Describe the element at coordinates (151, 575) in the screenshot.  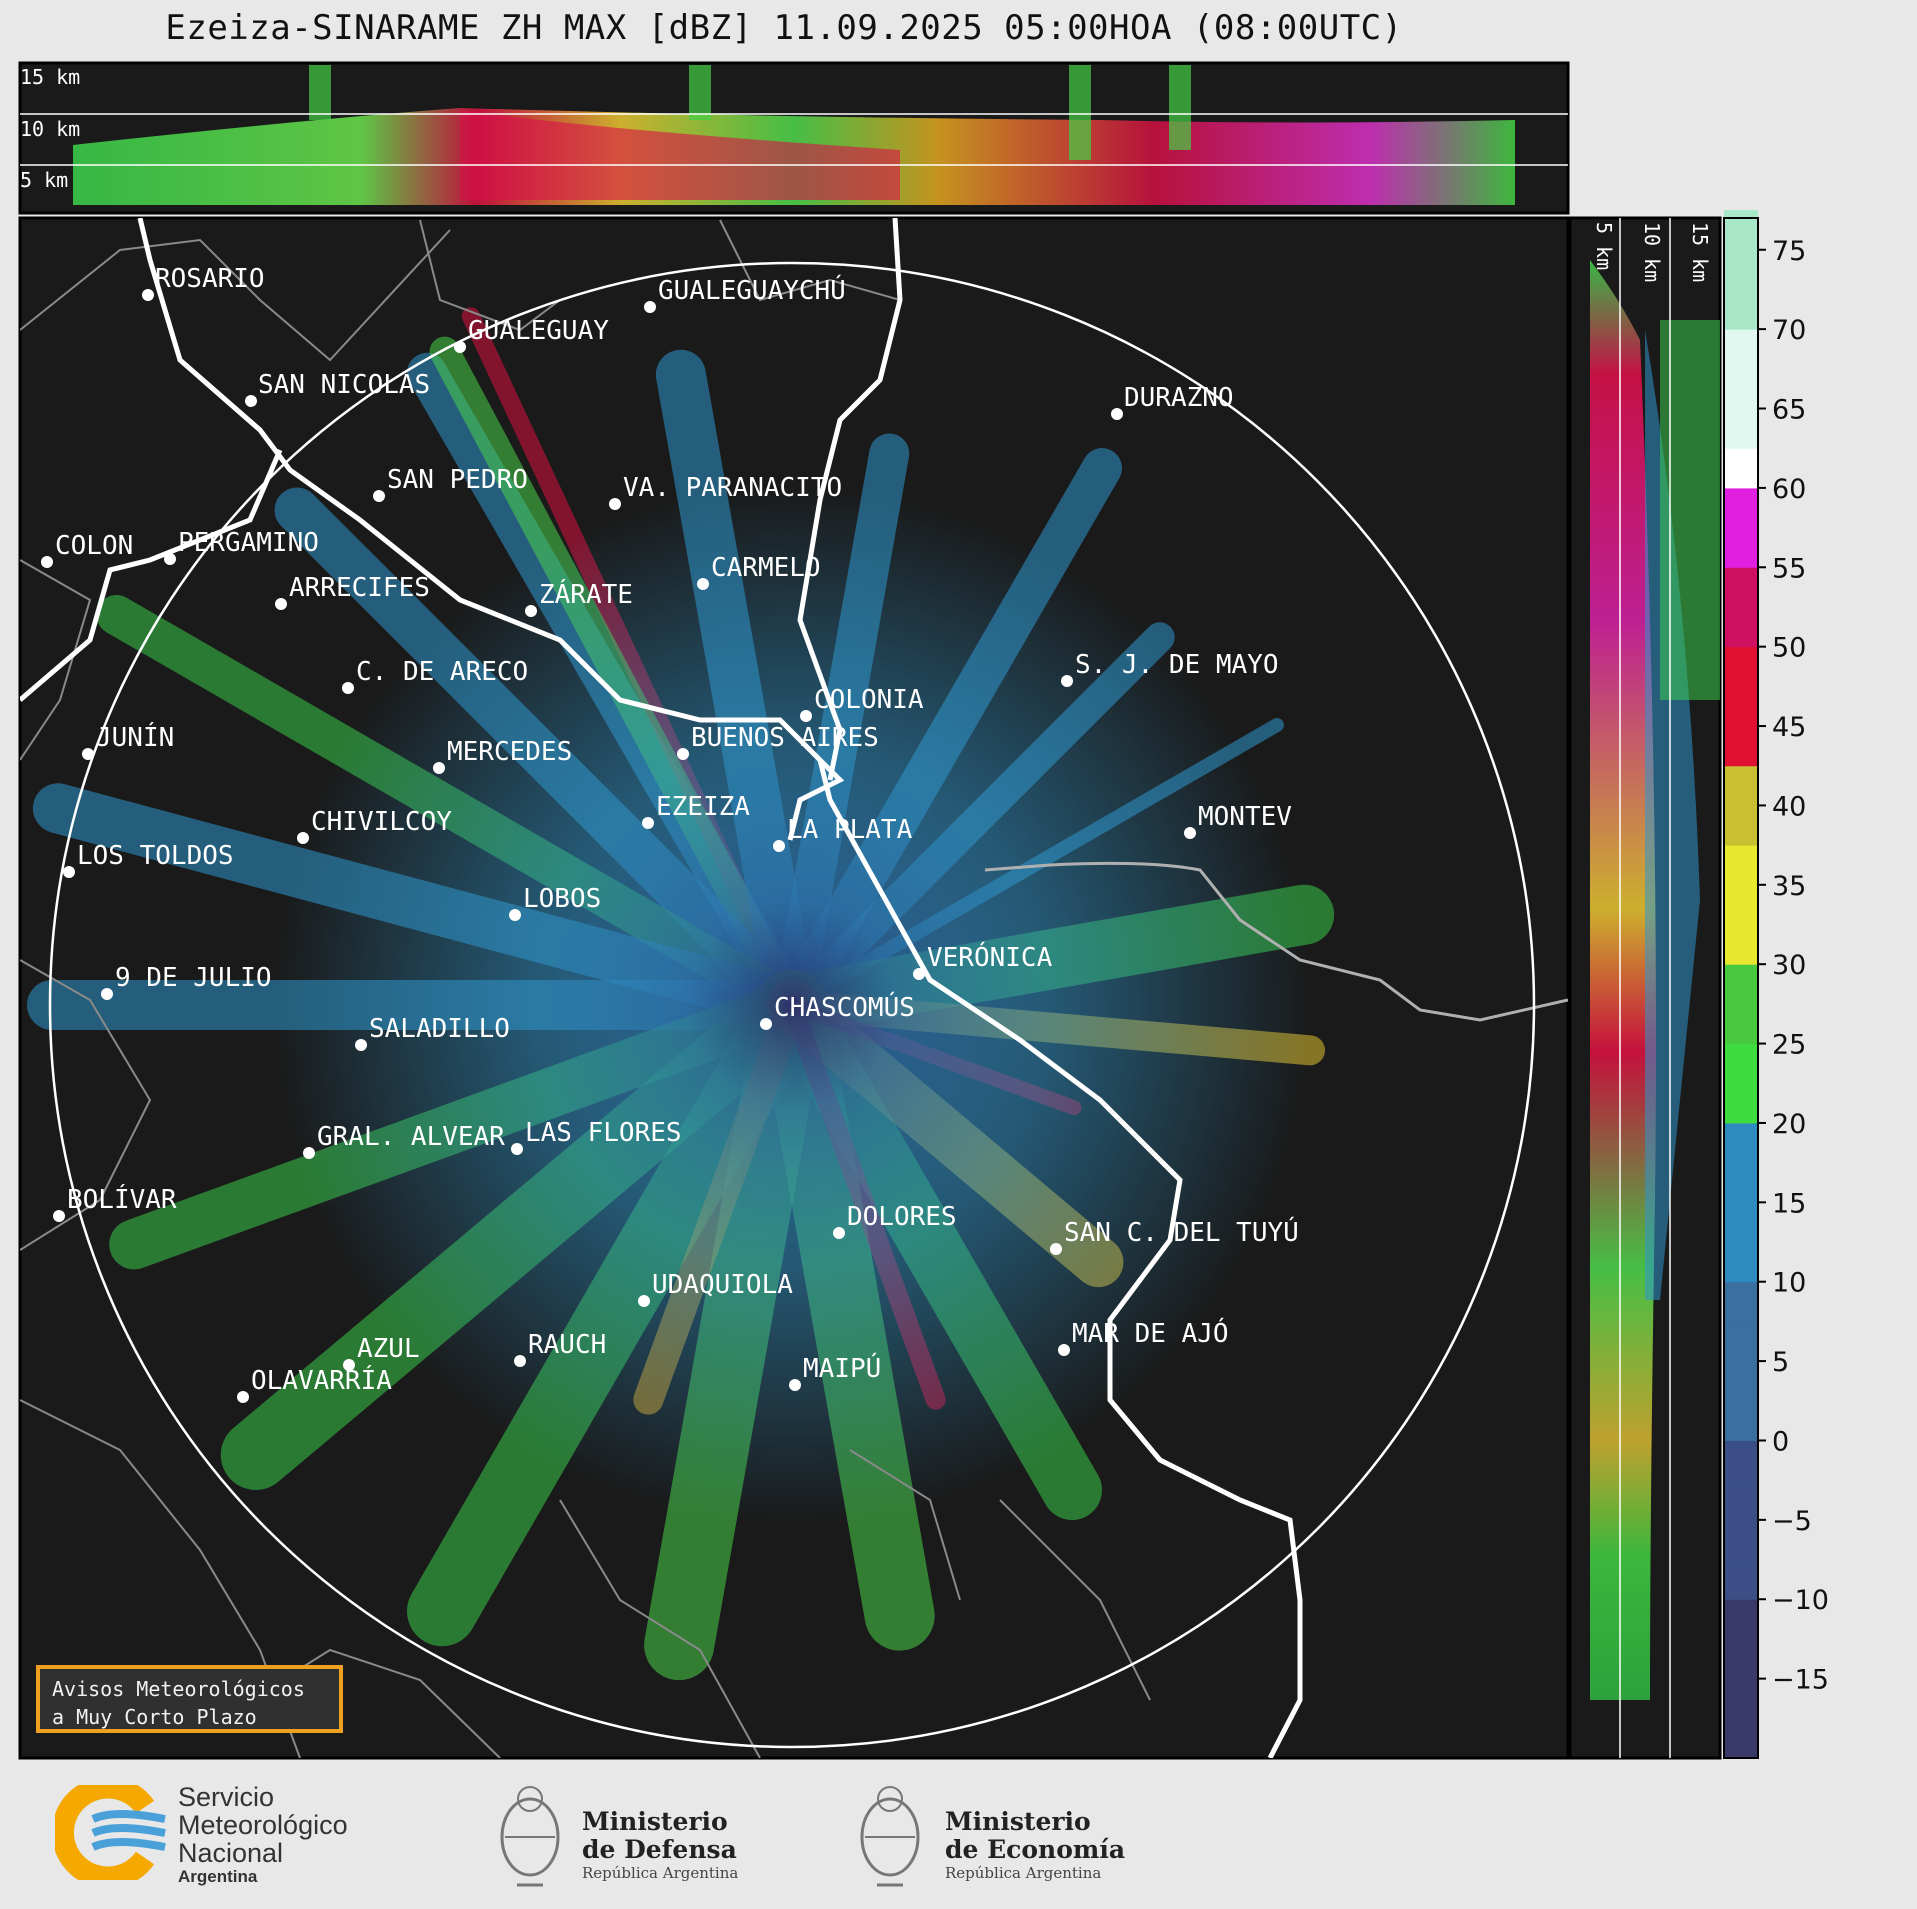
I see `eastern-border` at that location.